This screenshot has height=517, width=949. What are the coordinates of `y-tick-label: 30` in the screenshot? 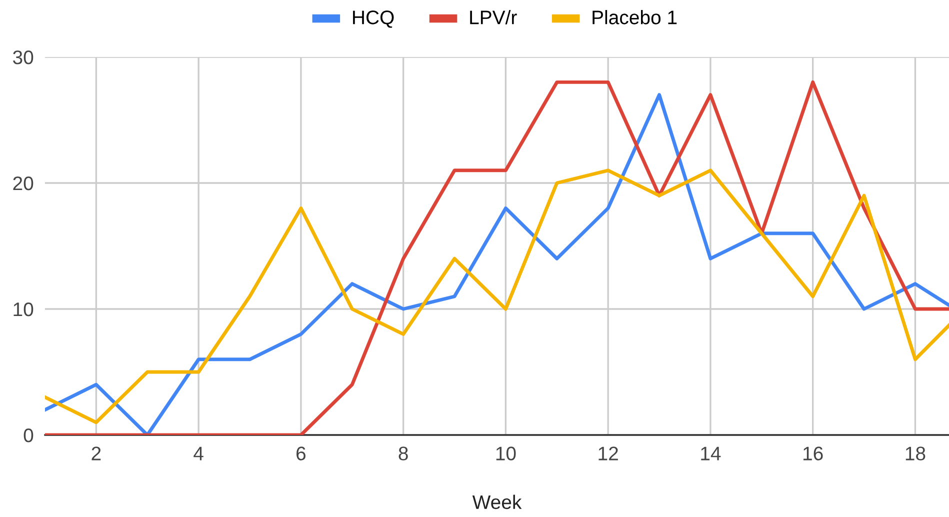 It's located at (23, 57).